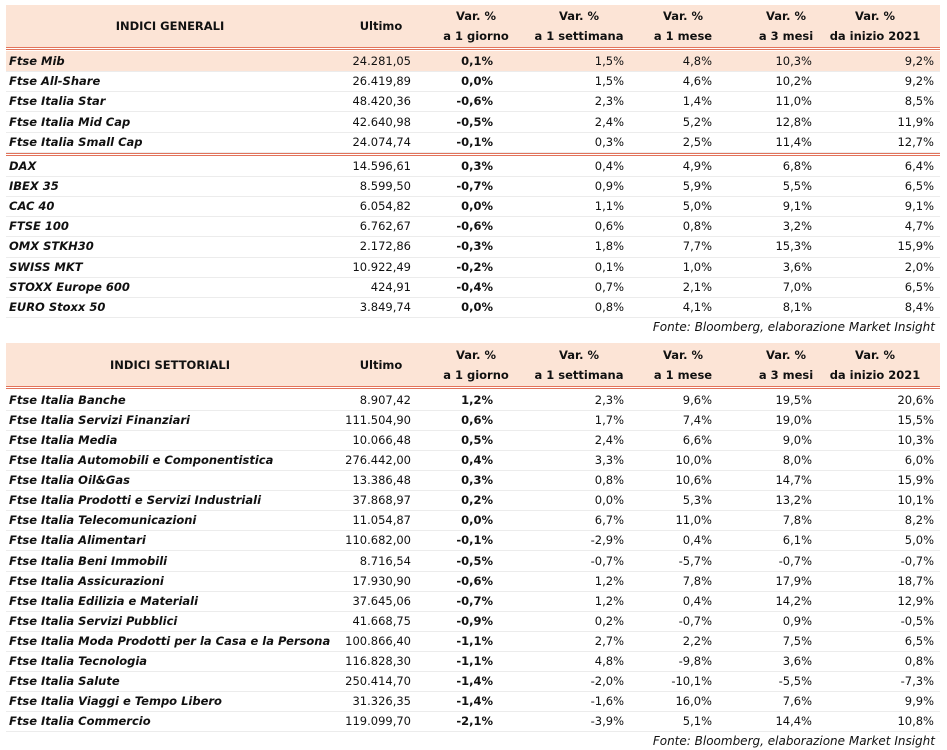 The image size is (947, 750). Describe the element at coordinates (170, 364) in the screenshot. I see `header-title: INDICI SETTORIALI` at that location.